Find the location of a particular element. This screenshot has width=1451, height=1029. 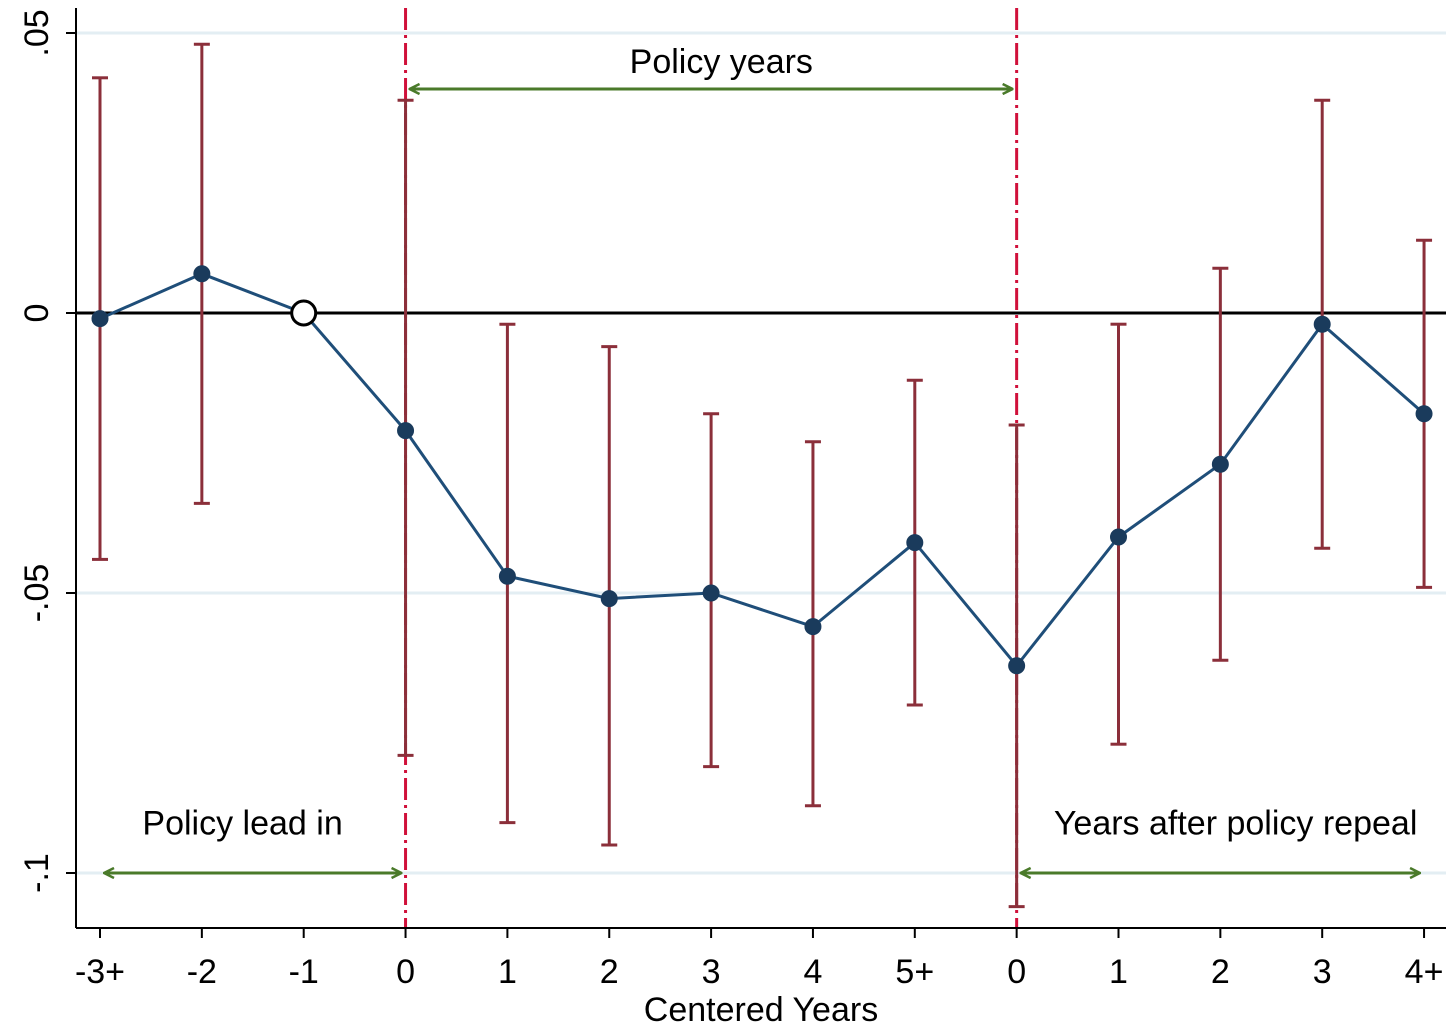

y-tick-label: -.05 is located at coordinates (37, 593).